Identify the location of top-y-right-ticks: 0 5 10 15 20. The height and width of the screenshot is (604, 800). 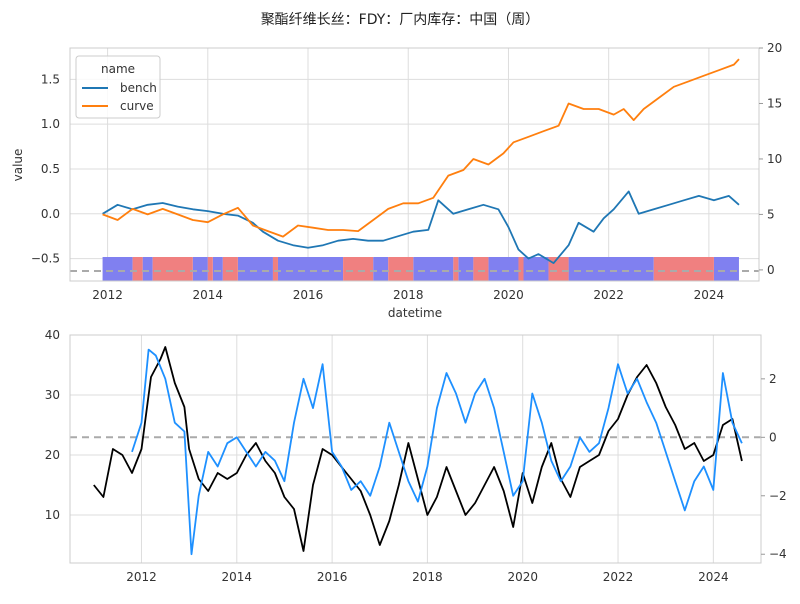
(770, 159).